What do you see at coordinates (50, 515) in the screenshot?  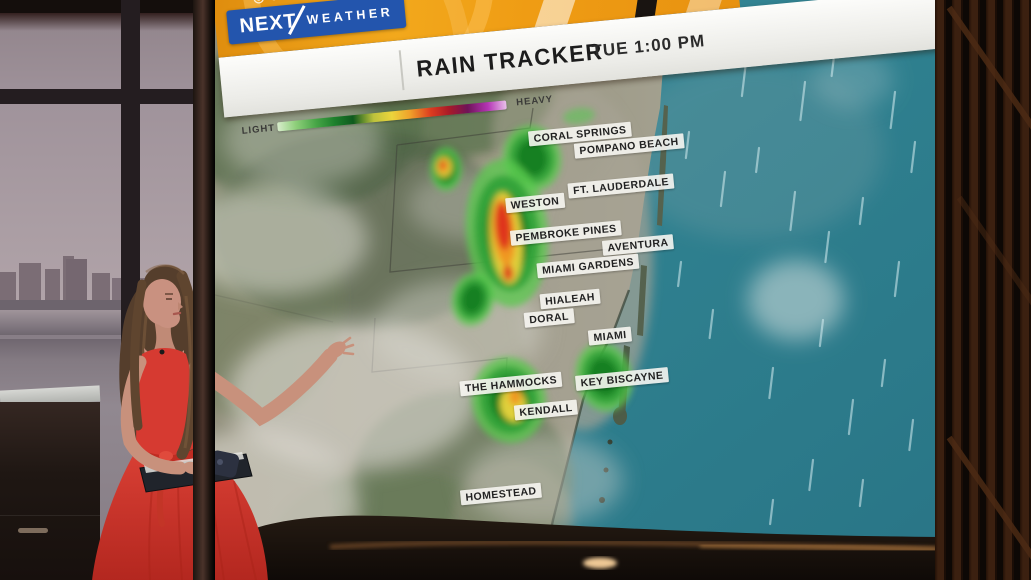 I see `desk-drawer-seam` at bounding box center [50, 515].